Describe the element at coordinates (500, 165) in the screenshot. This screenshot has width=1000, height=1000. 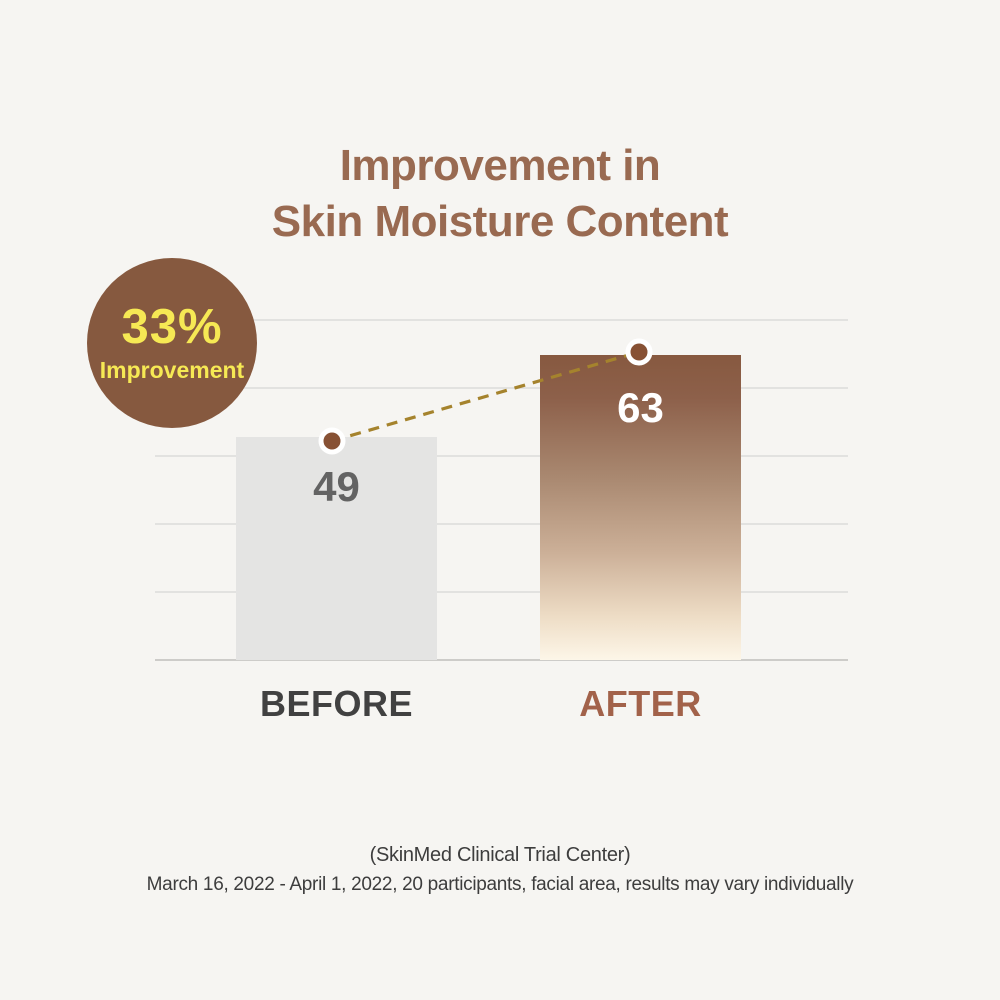
I see `chart-title-line1: Improvement in` at that location.